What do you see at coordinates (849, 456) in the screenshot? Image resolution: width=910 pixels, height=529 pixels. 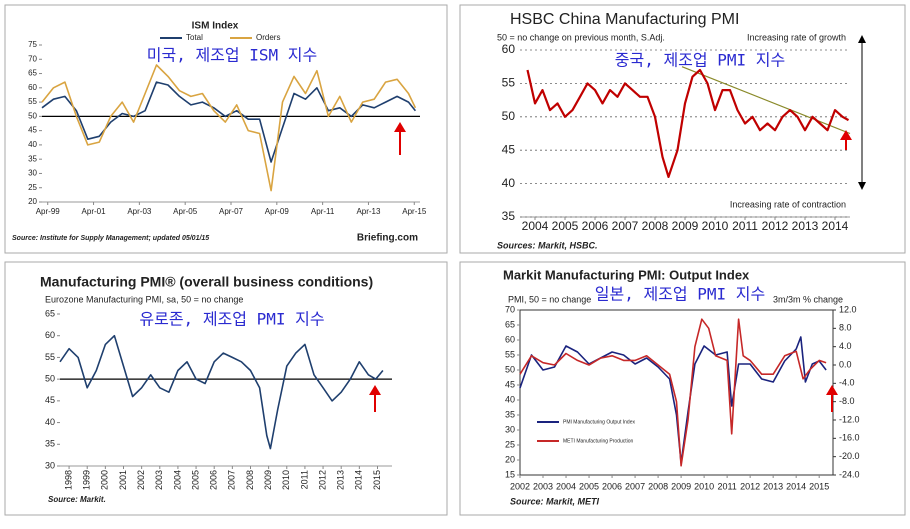 I see `y2-tick-label: -20.0` at bounding box center [849, 456].